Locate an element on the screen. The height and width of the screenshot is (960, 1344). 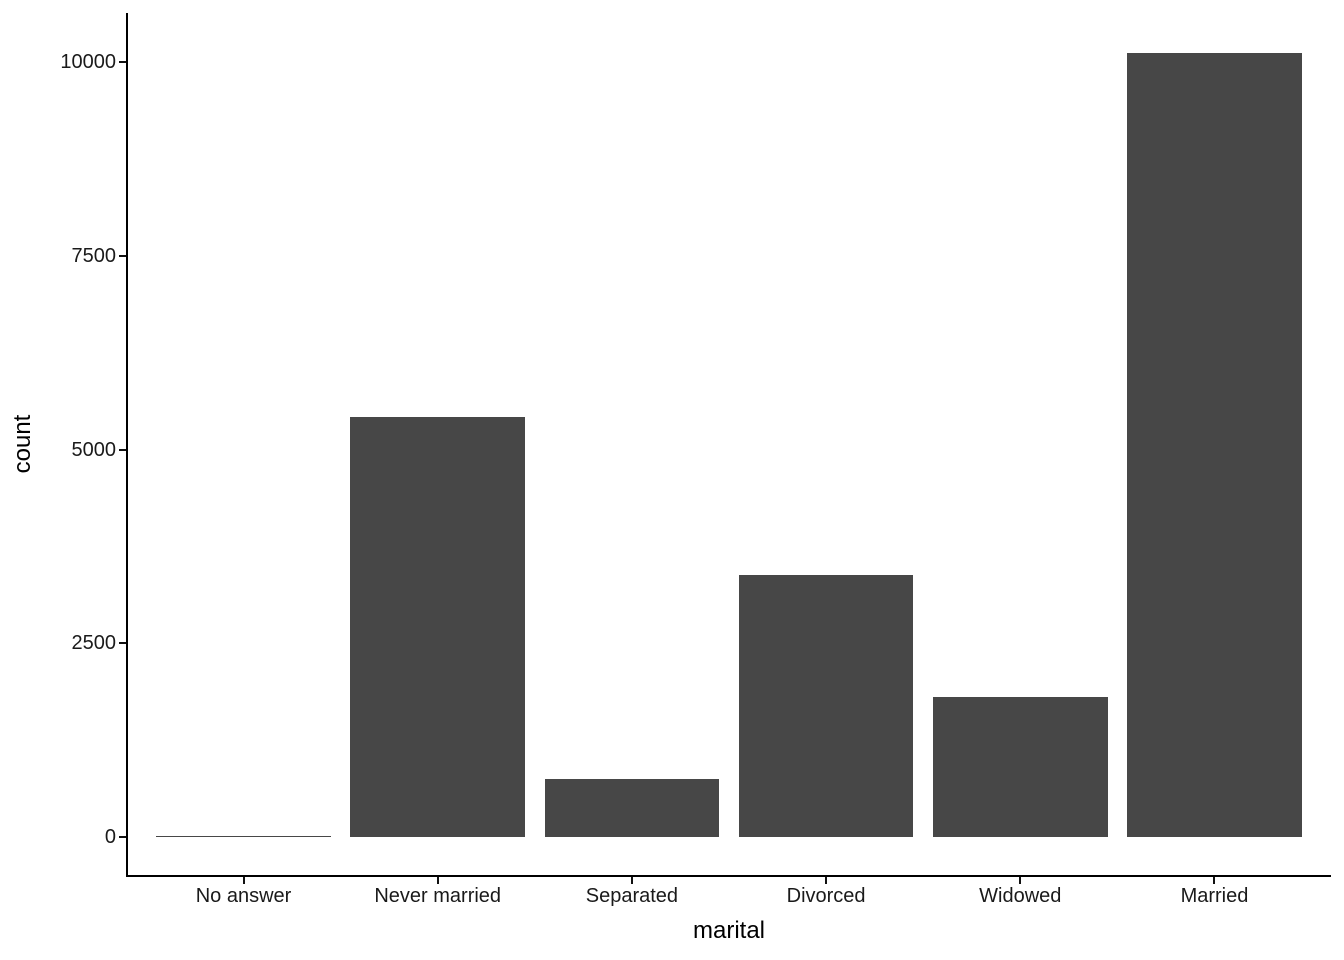
x-tick-label: Widowed is located at coordinates (1020, 896).